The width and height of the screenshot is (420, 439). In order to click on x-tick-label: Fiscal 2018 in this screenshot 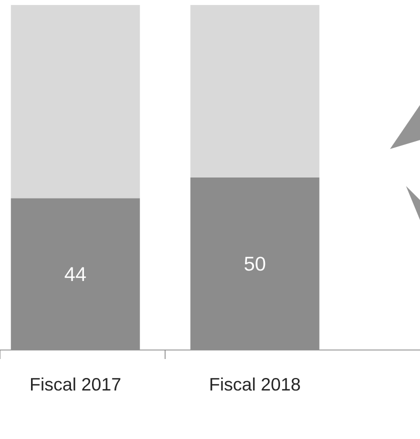, I will do `click(255, 384)`.